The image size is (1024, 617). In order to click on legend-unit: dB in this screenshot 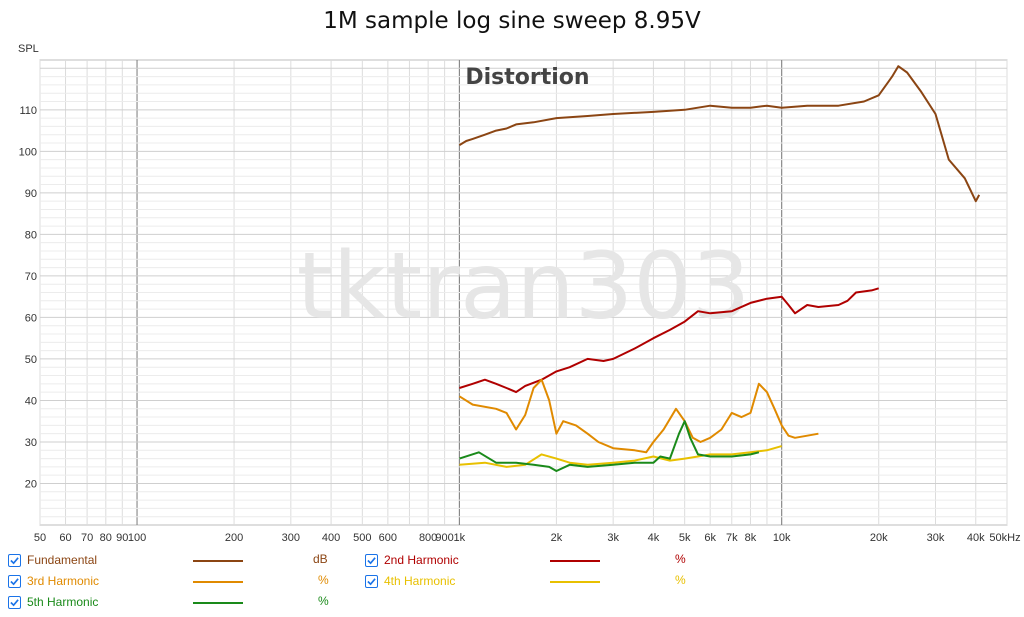, I will do `click(320, 559)`.